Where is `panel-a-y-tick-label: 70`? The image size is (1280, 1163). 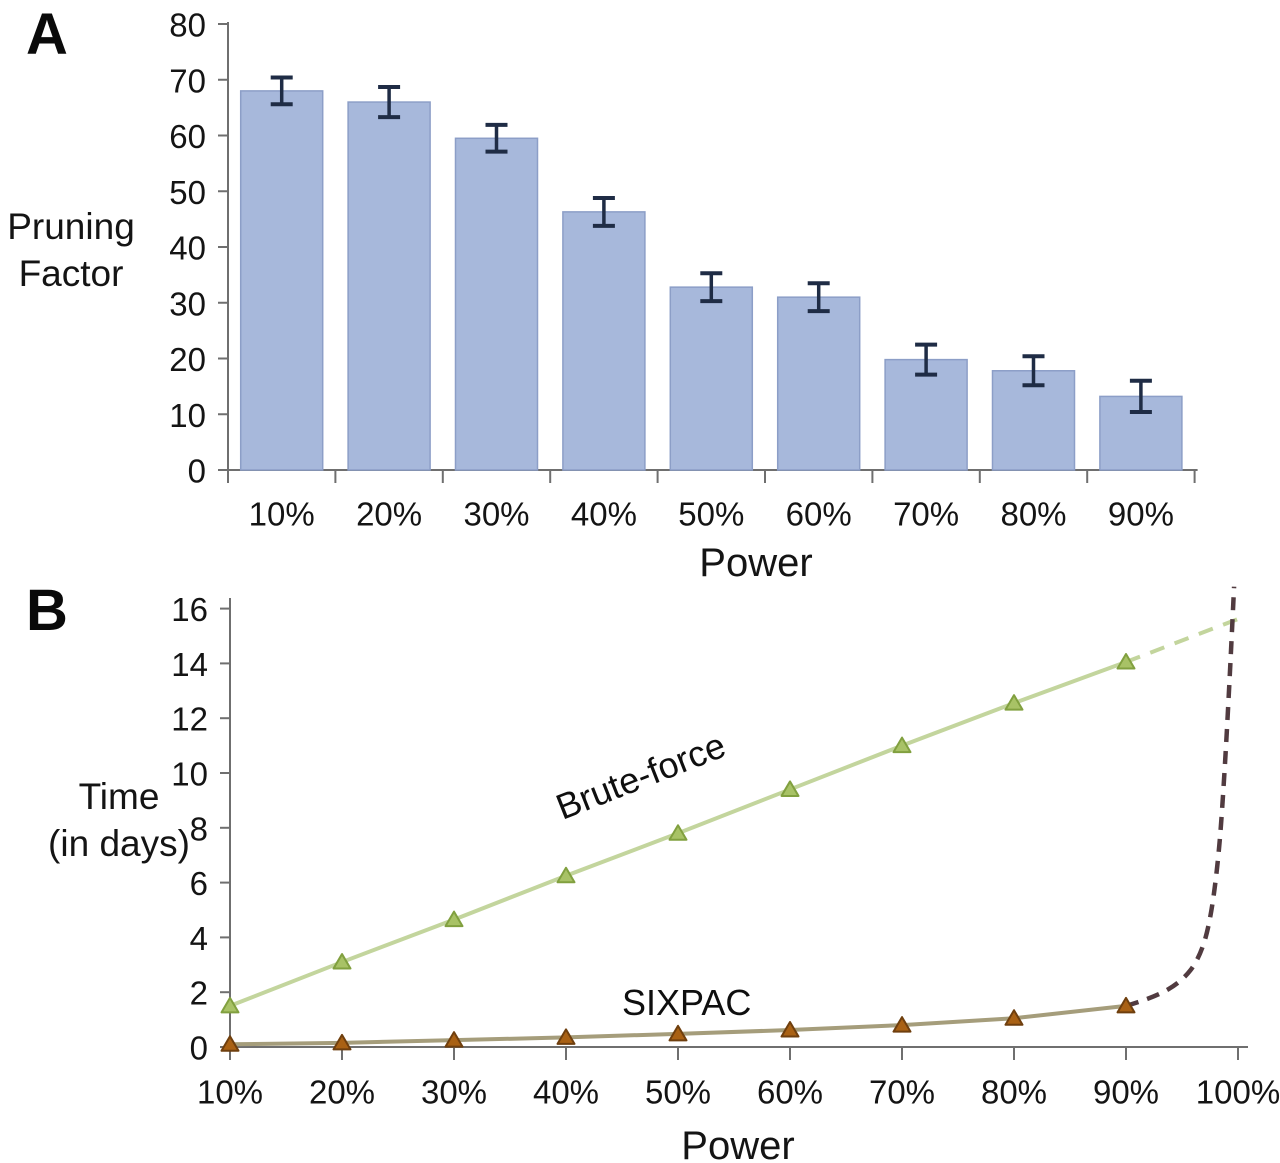 panel-a-y-tick-label: 70 is located at coordinates (187, 80).